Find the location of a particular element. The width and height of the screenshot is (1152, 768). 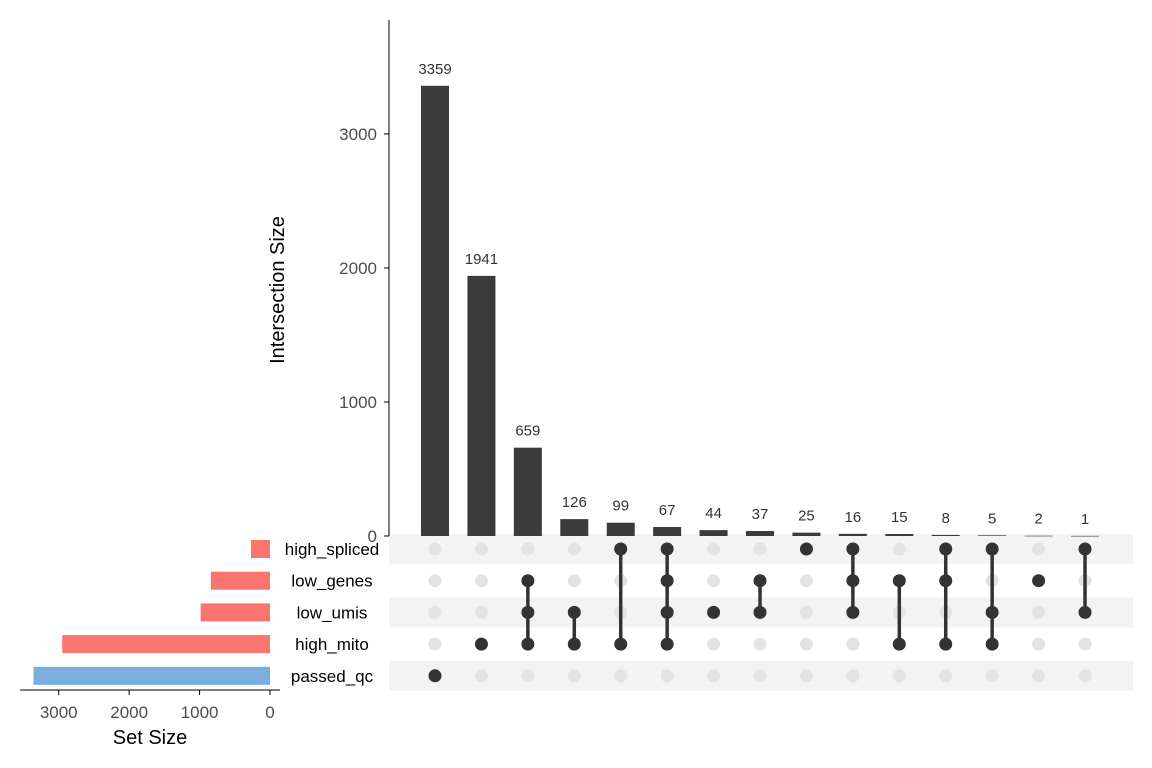

y-tick-label-1000: 1000 is located at coordinates (358, 402).